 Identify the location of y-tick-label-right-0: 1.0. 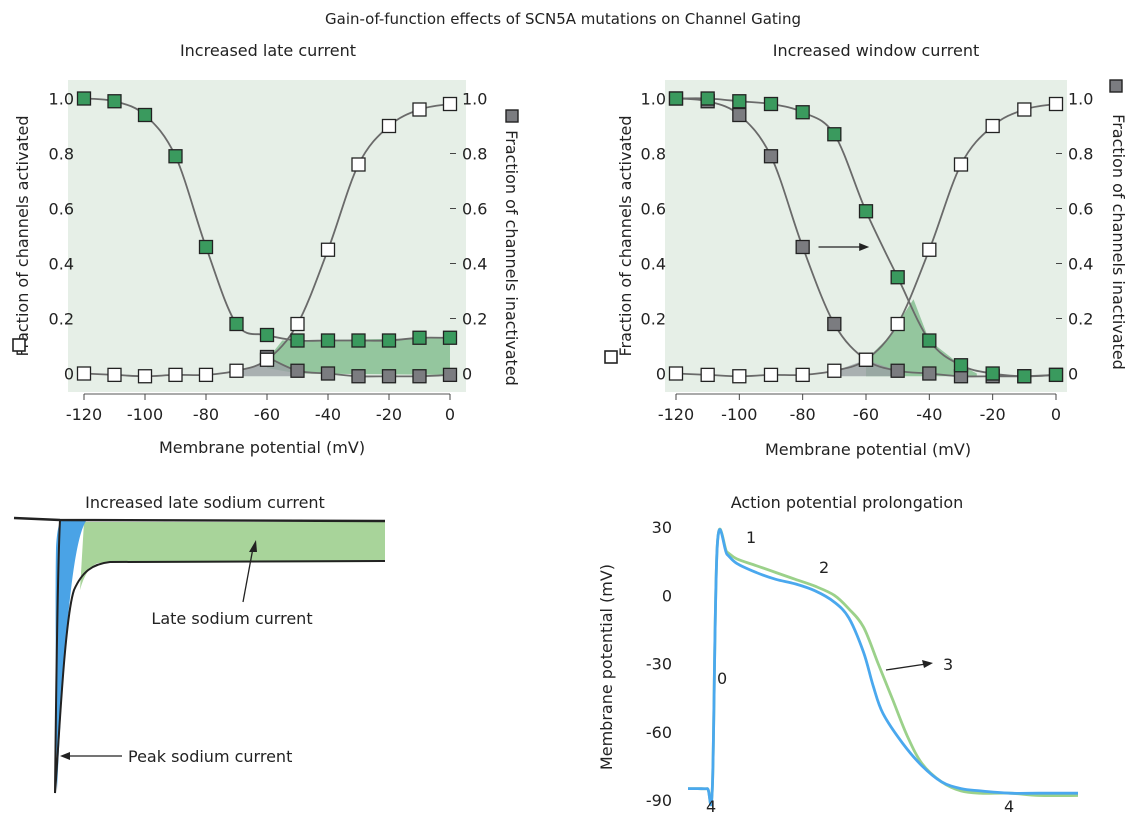
(474, 99).